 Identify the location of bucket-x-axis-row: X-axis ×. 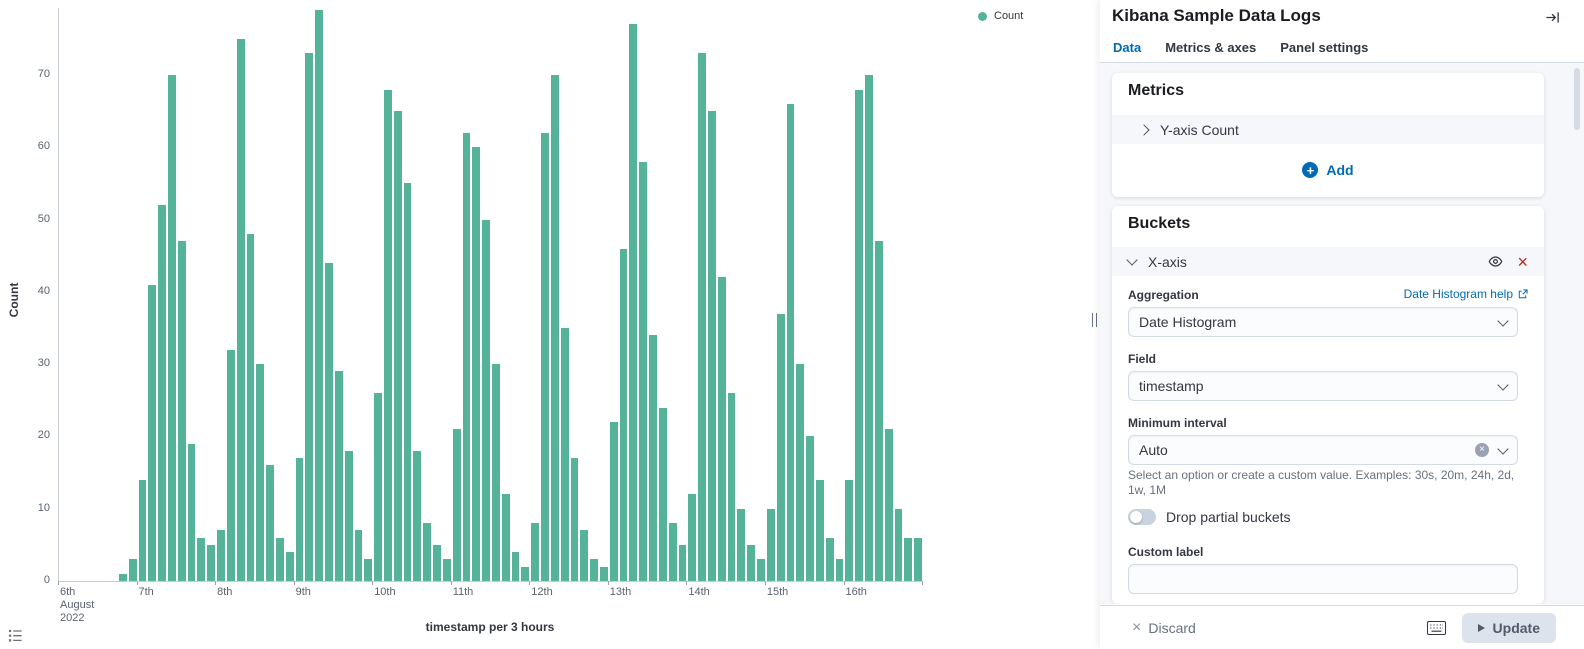
(1328, 261).